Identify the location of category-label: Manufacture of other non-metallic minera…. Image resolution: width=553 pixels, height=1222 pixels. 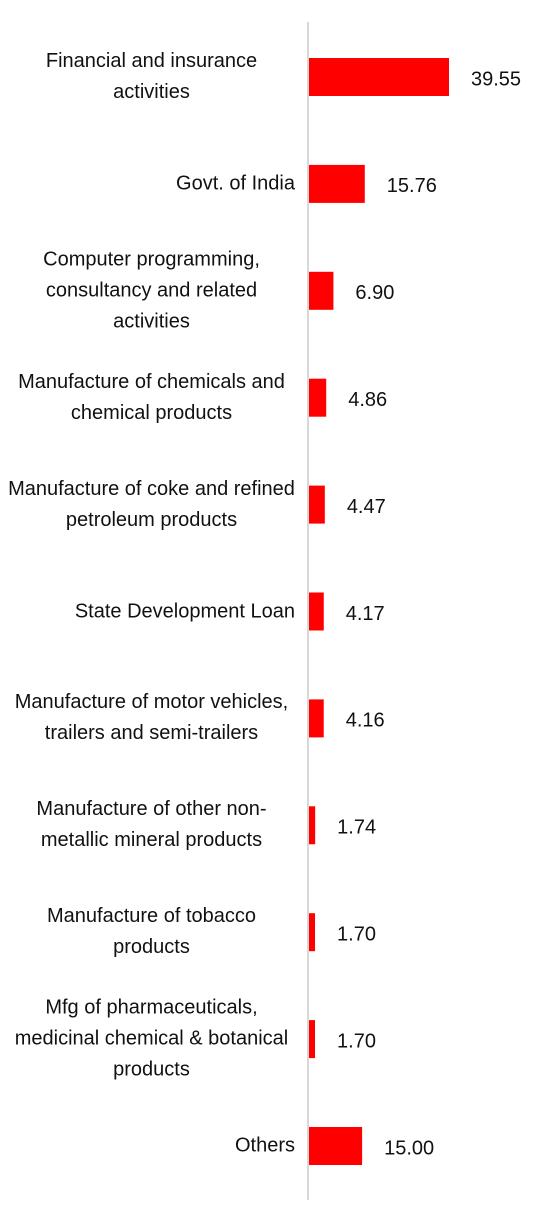
(151, 825).